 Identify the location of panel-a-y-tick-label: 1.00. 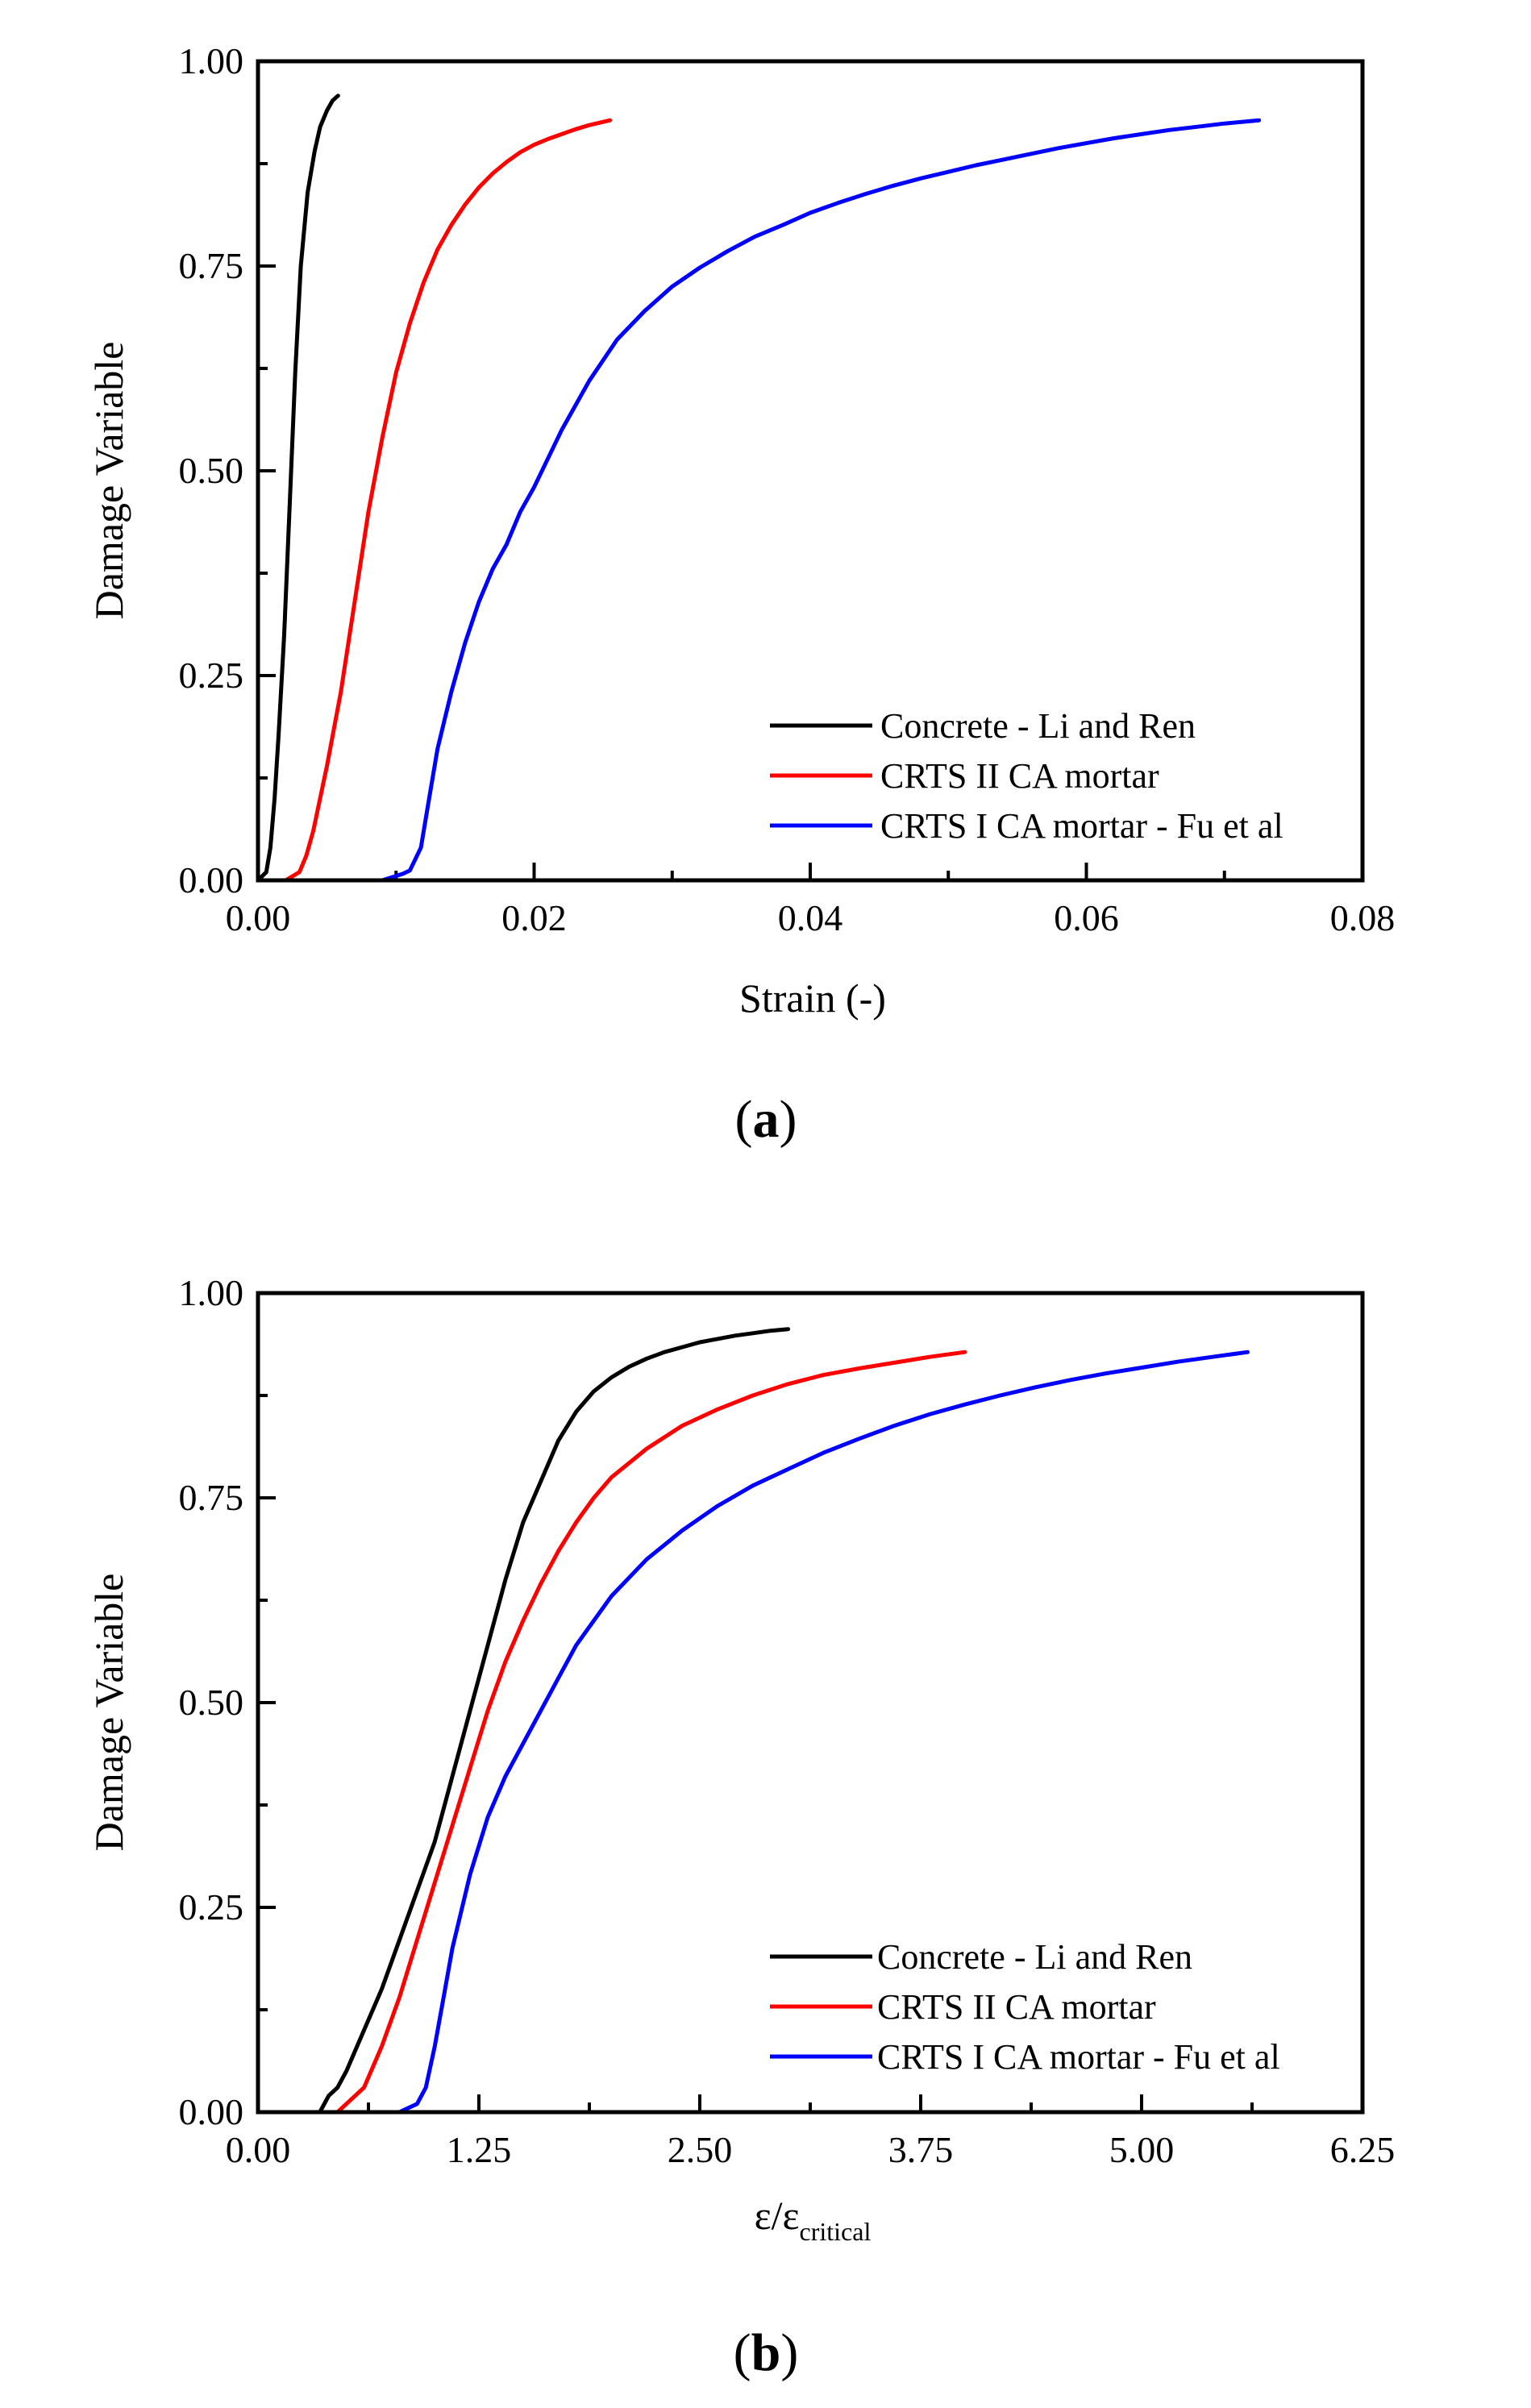
(211, 60).